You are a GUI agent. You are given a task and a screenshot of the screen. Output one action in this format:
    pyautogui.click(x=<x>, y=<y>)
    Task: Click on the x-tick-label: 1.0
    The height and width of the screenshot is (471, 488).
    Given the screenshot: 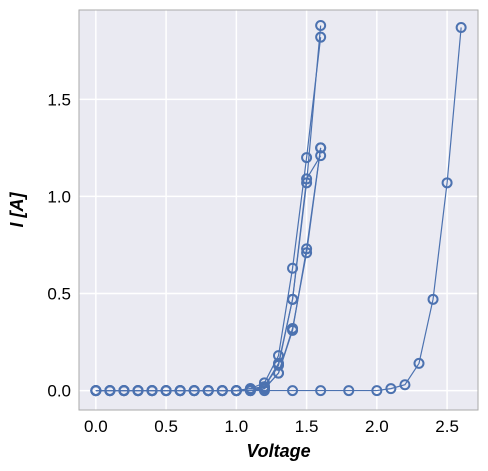 What is the action you would take?
    pyautogui.click(x=237, y=426)
    